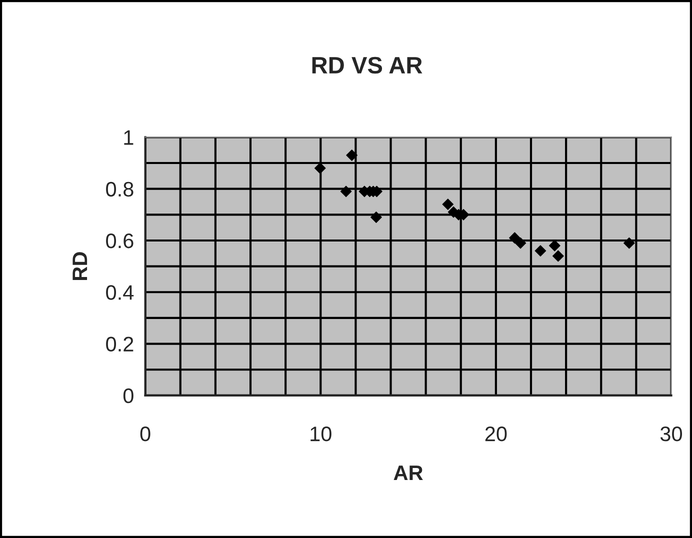 This screenshot has height=538, width=692. What do you see at coordinates (145, 434) in the screenshot?
I see `x-tick-label: 0` at bounding box center [145, 434].